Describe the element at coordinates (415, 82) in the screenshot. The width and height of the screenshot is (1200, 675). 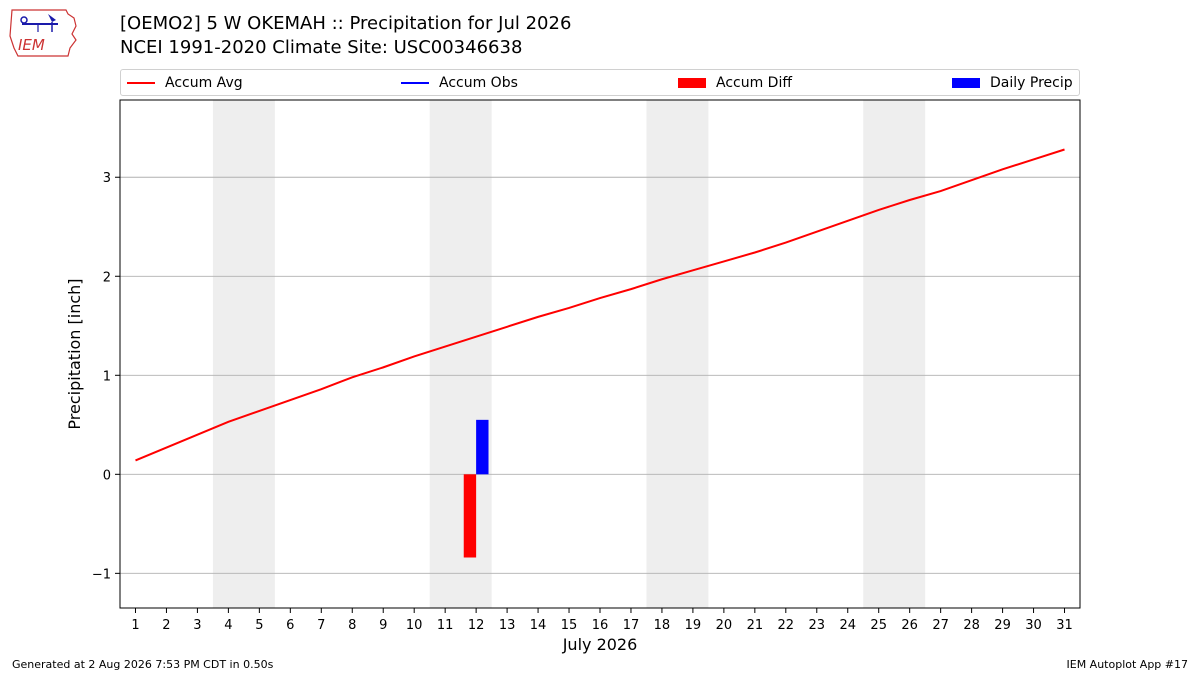
I see `legend-swatch-accum-obs` at that location.